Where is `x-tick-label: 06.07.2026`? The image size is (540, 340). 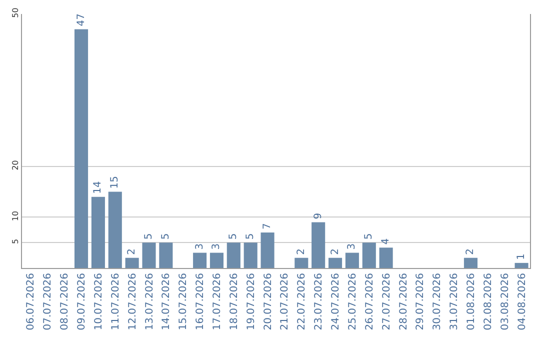 x-tick-label: 06.07.2026 is located at coordinates (31, 301).